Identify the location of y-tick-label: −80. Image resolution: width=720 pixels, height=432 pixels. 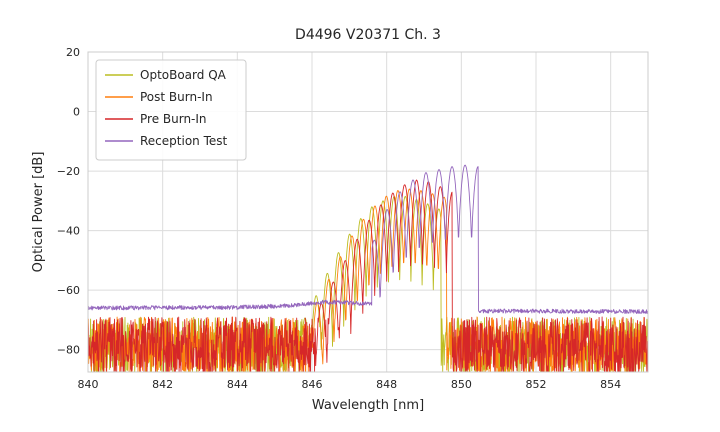
(68, 350).